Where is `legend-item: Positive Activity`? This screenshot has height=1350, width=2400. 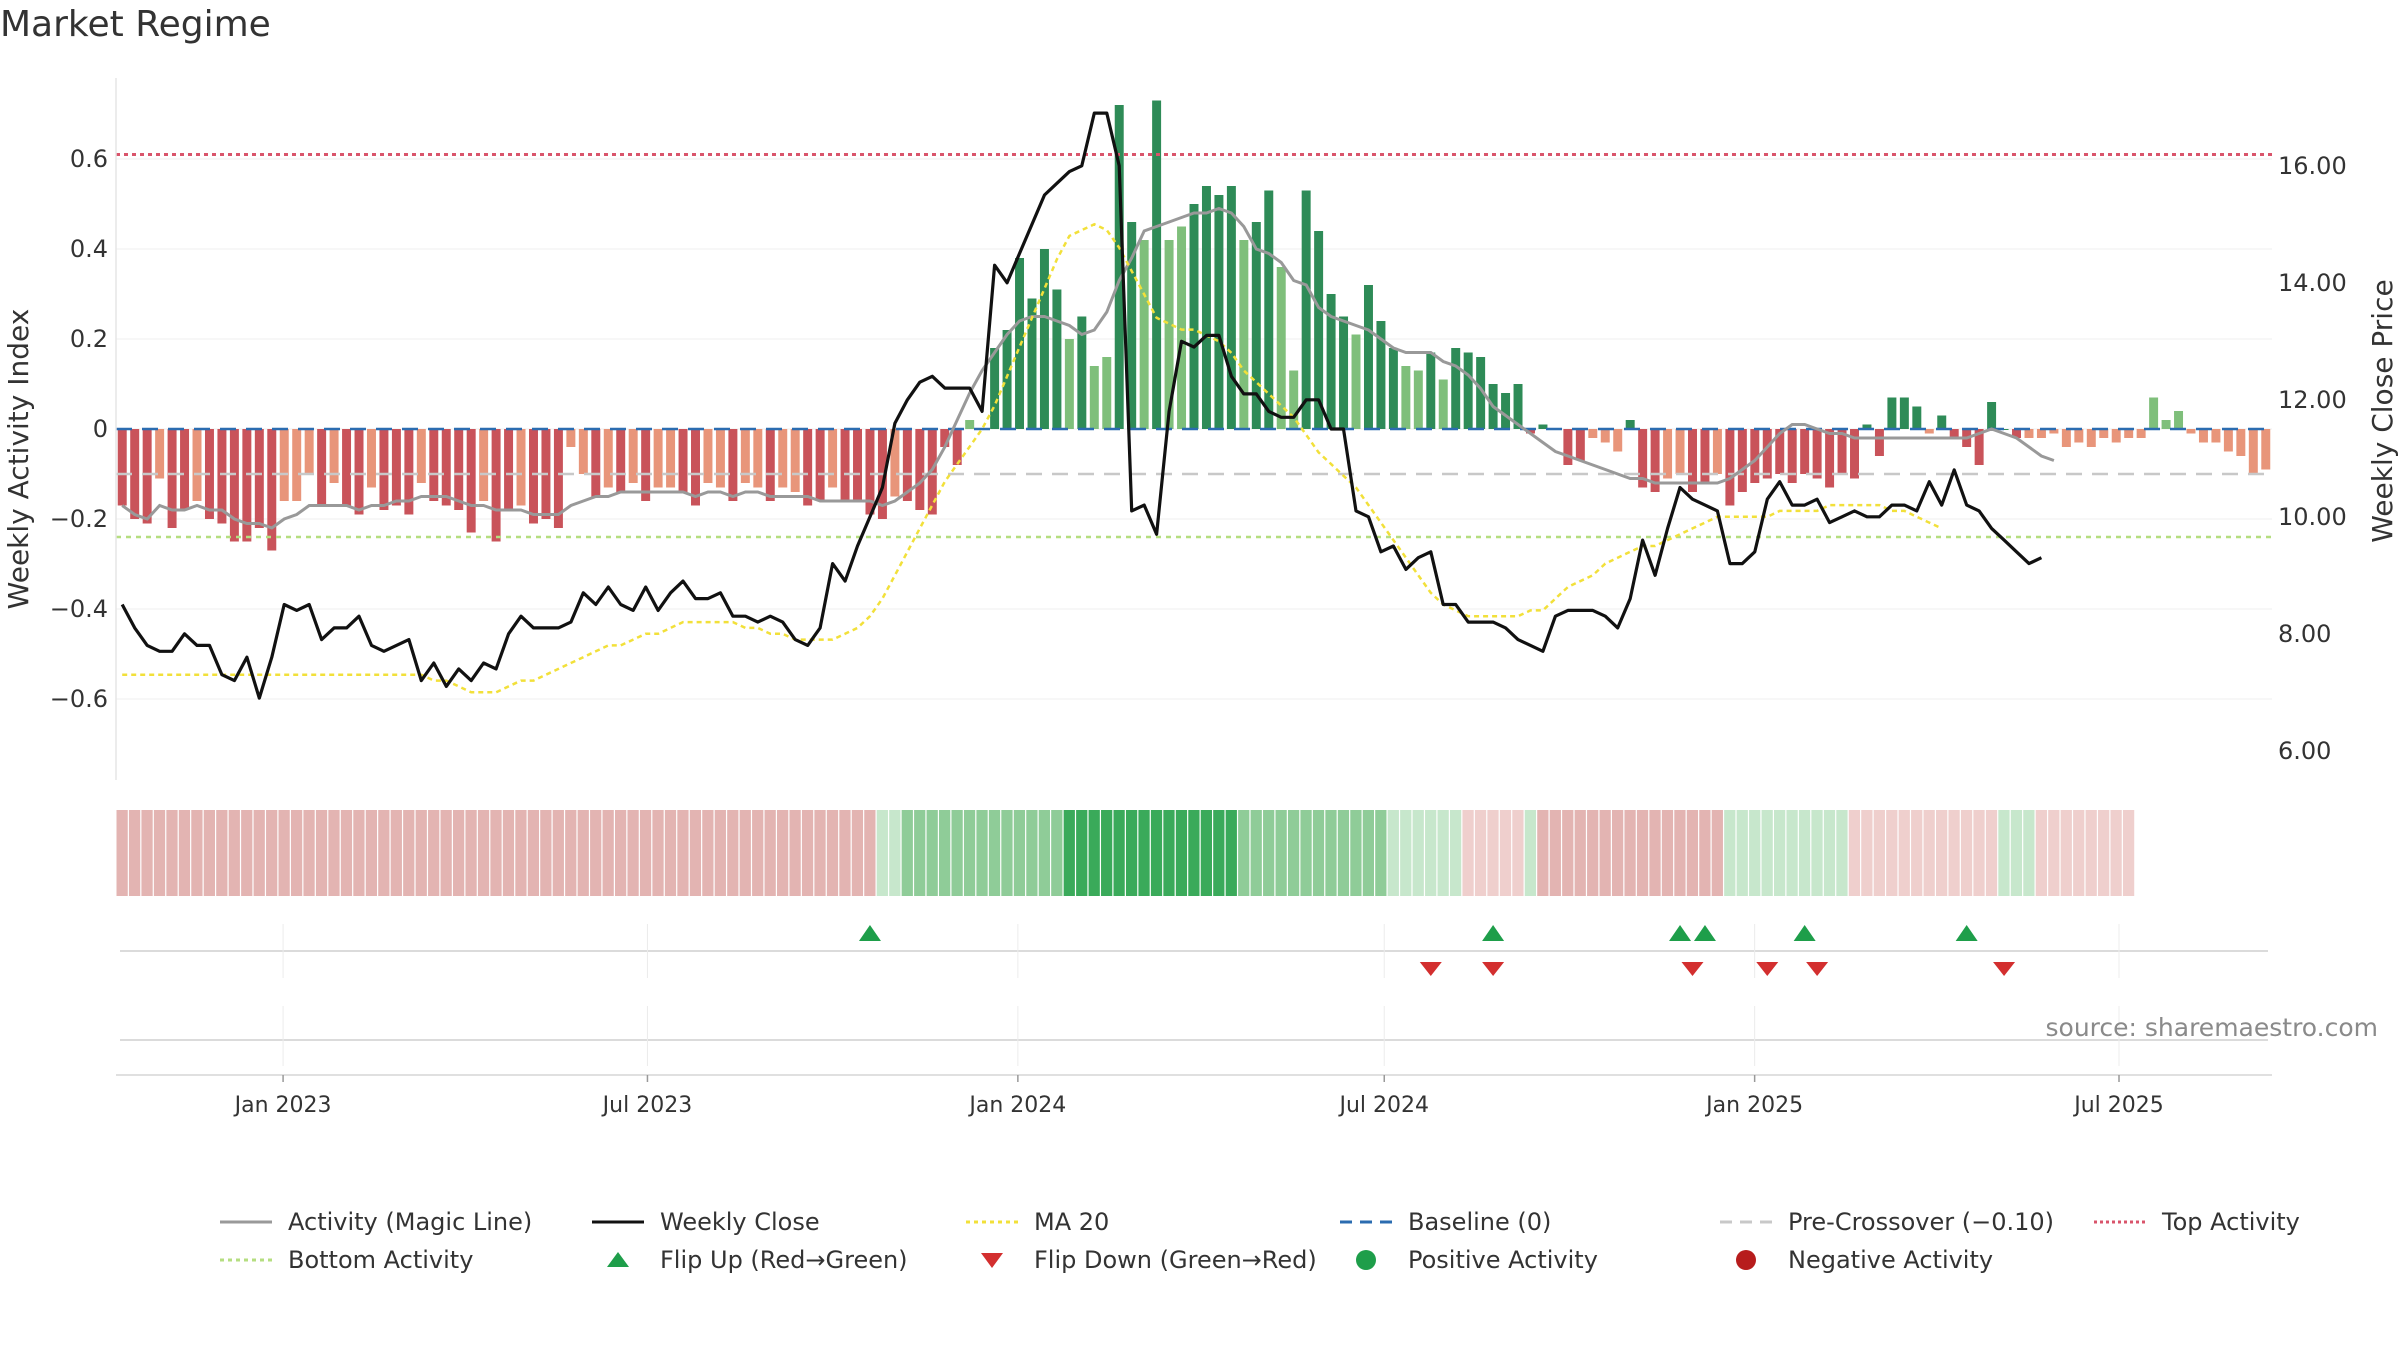
legend-item: Positive Activity is located at coordinates (1468, 1260).